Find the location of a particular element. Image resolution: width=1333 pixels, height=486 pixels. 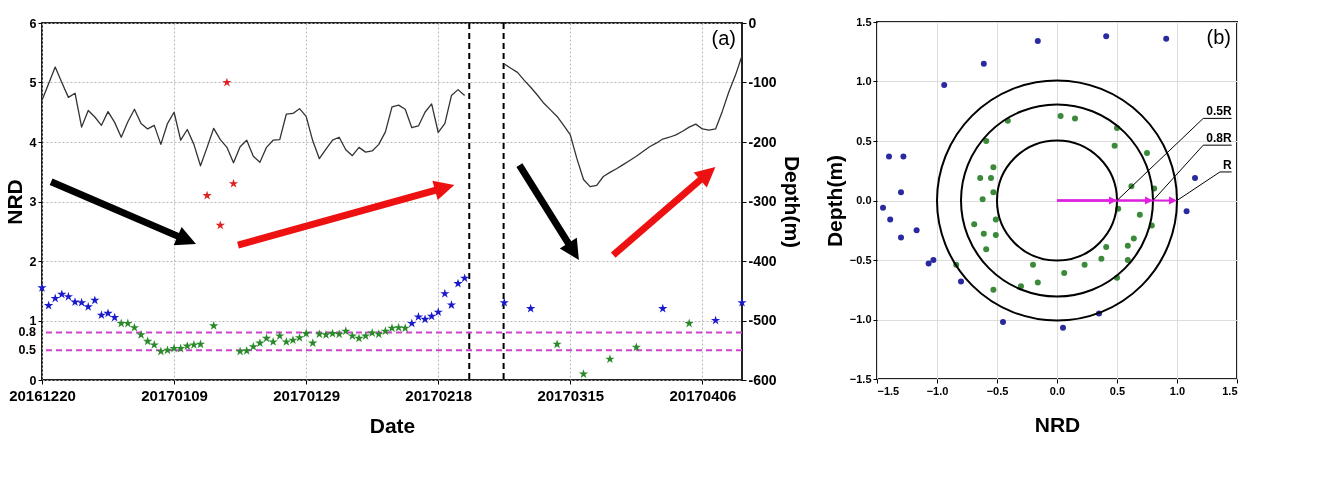

annotation: 0.5R is located at coordinates (1219, 111).